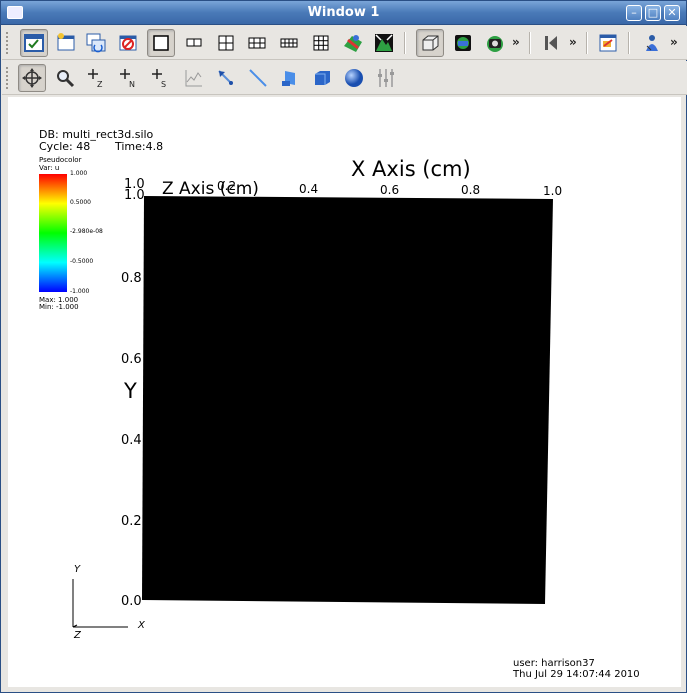  What do you see at coordinates (96, 134) in the screenshot?
I see `db-label: DB: multi_rect3d.silo` at bounding box center [96, 134].